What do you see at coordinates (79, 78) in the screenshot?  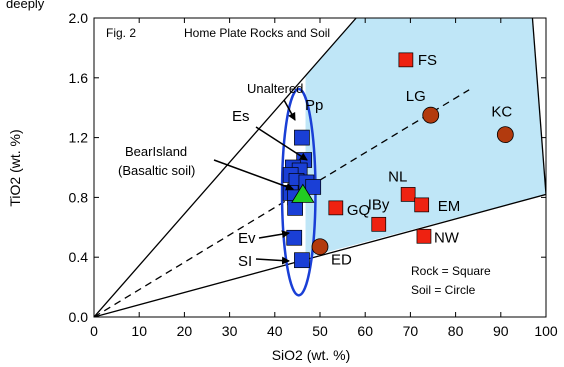 I see `y-tick-label: 1.6` at bounding box center [79, 78].